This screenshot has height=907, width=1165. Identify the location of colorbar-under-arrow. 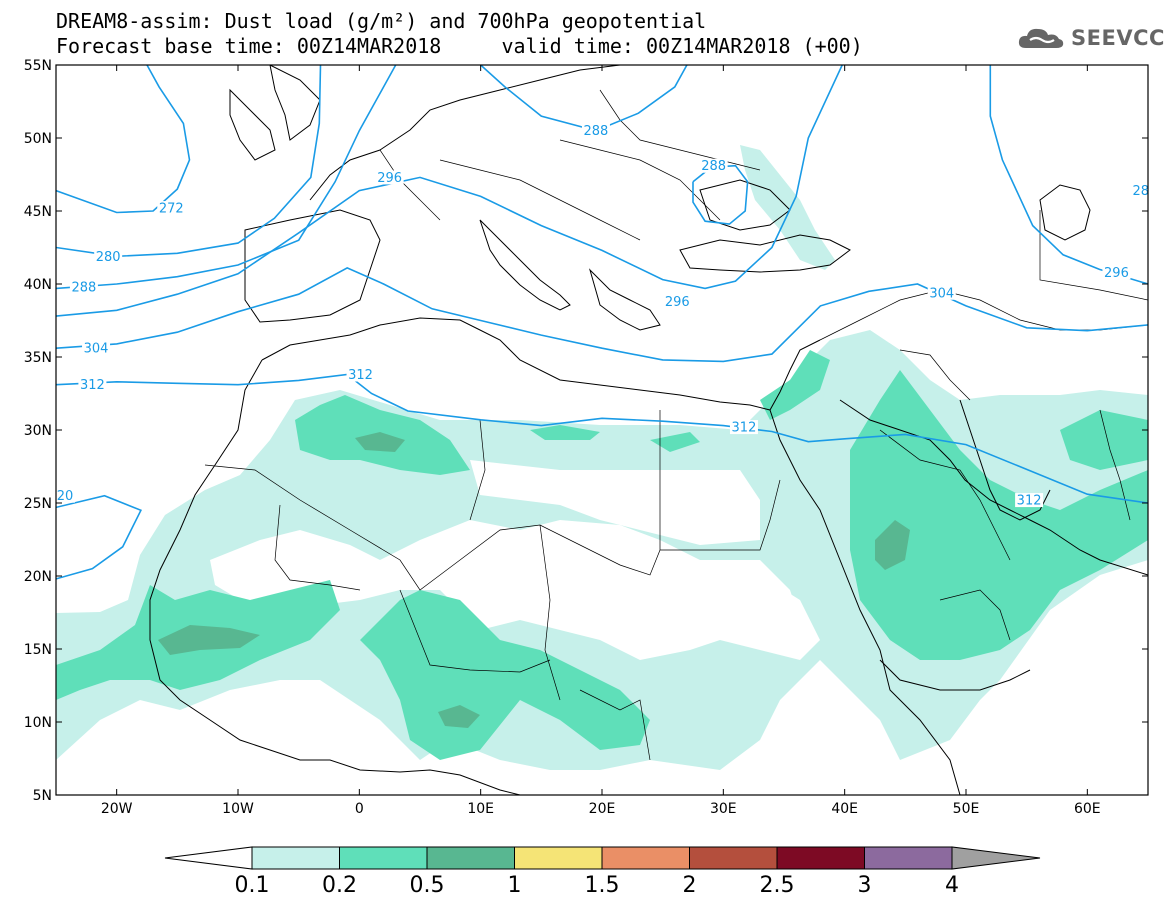
(208, 858).